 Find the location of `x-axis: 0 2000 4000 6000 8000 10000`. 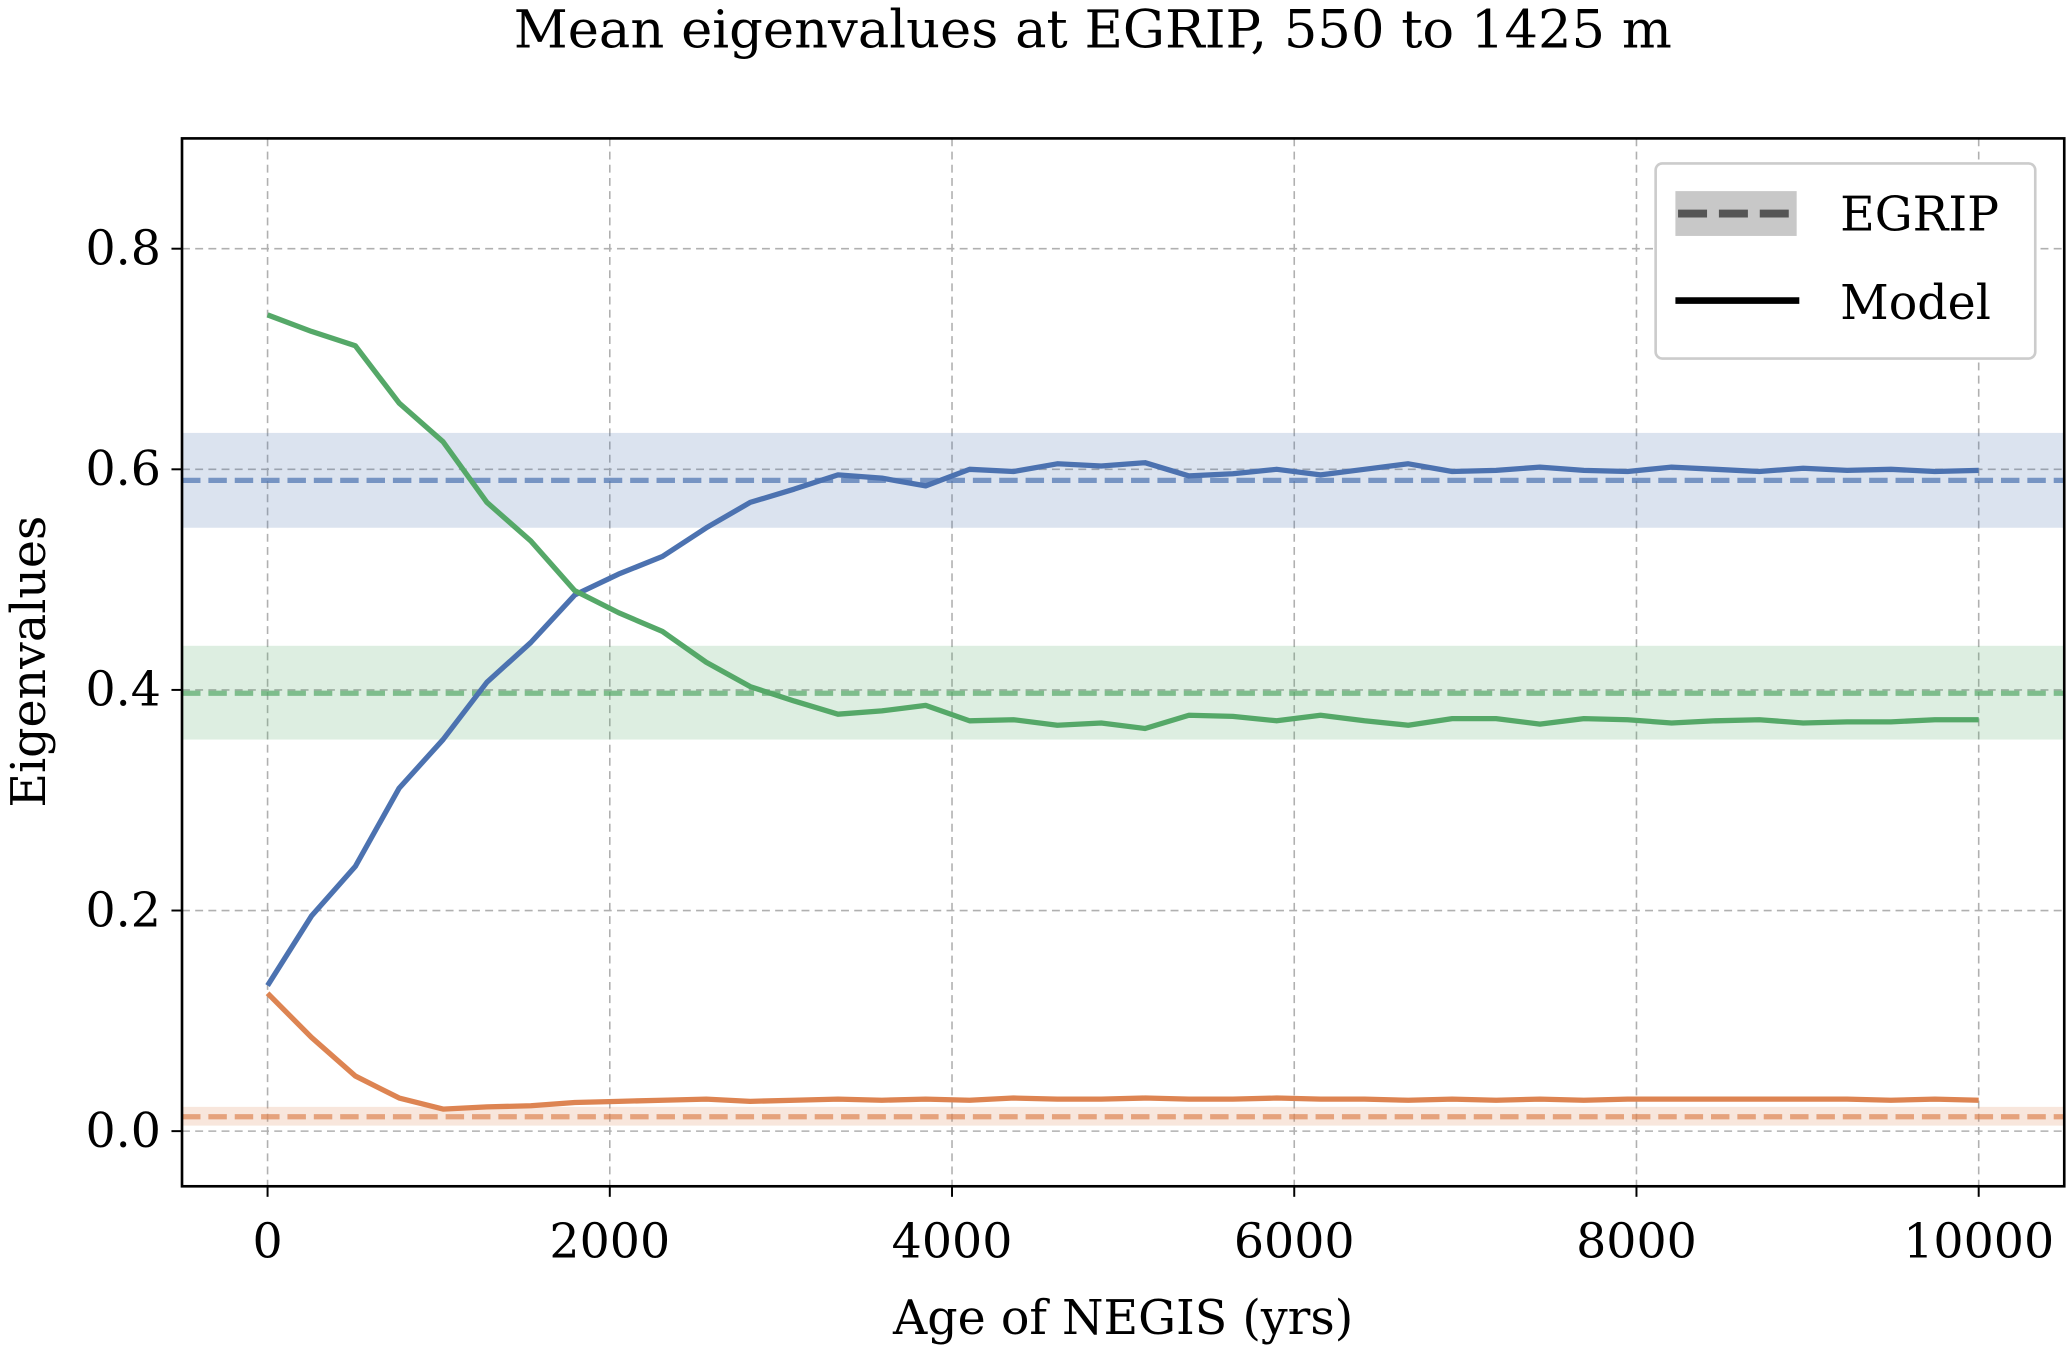

x-axis: 0 2000 4000 6000 8000 10000 is located at coordinates (1153, 1227).